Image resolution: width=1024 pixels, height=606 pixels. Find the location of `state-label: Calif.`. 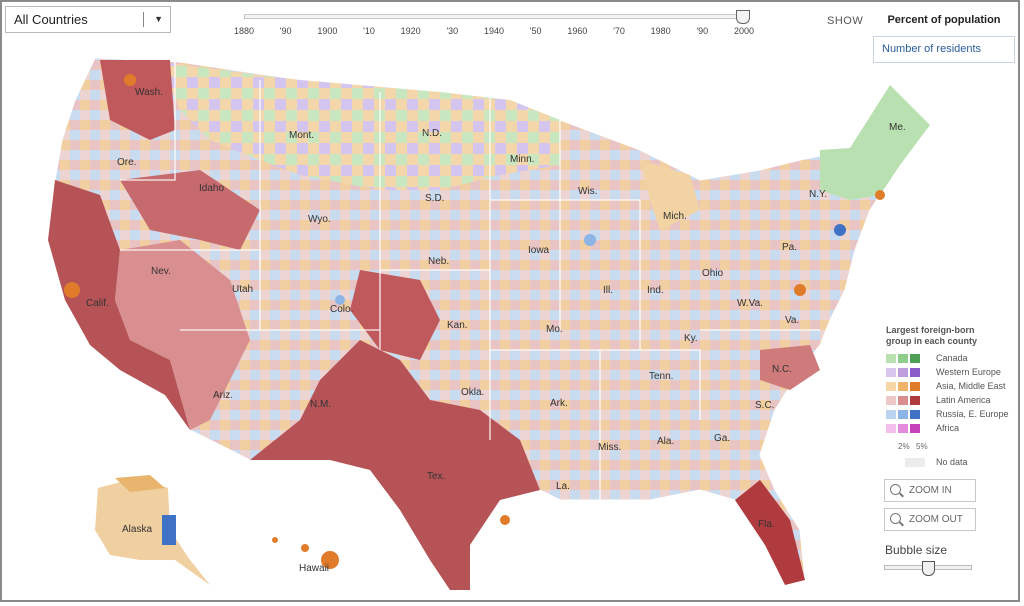

state-label: Calif. is located at coordinates (97, 303).